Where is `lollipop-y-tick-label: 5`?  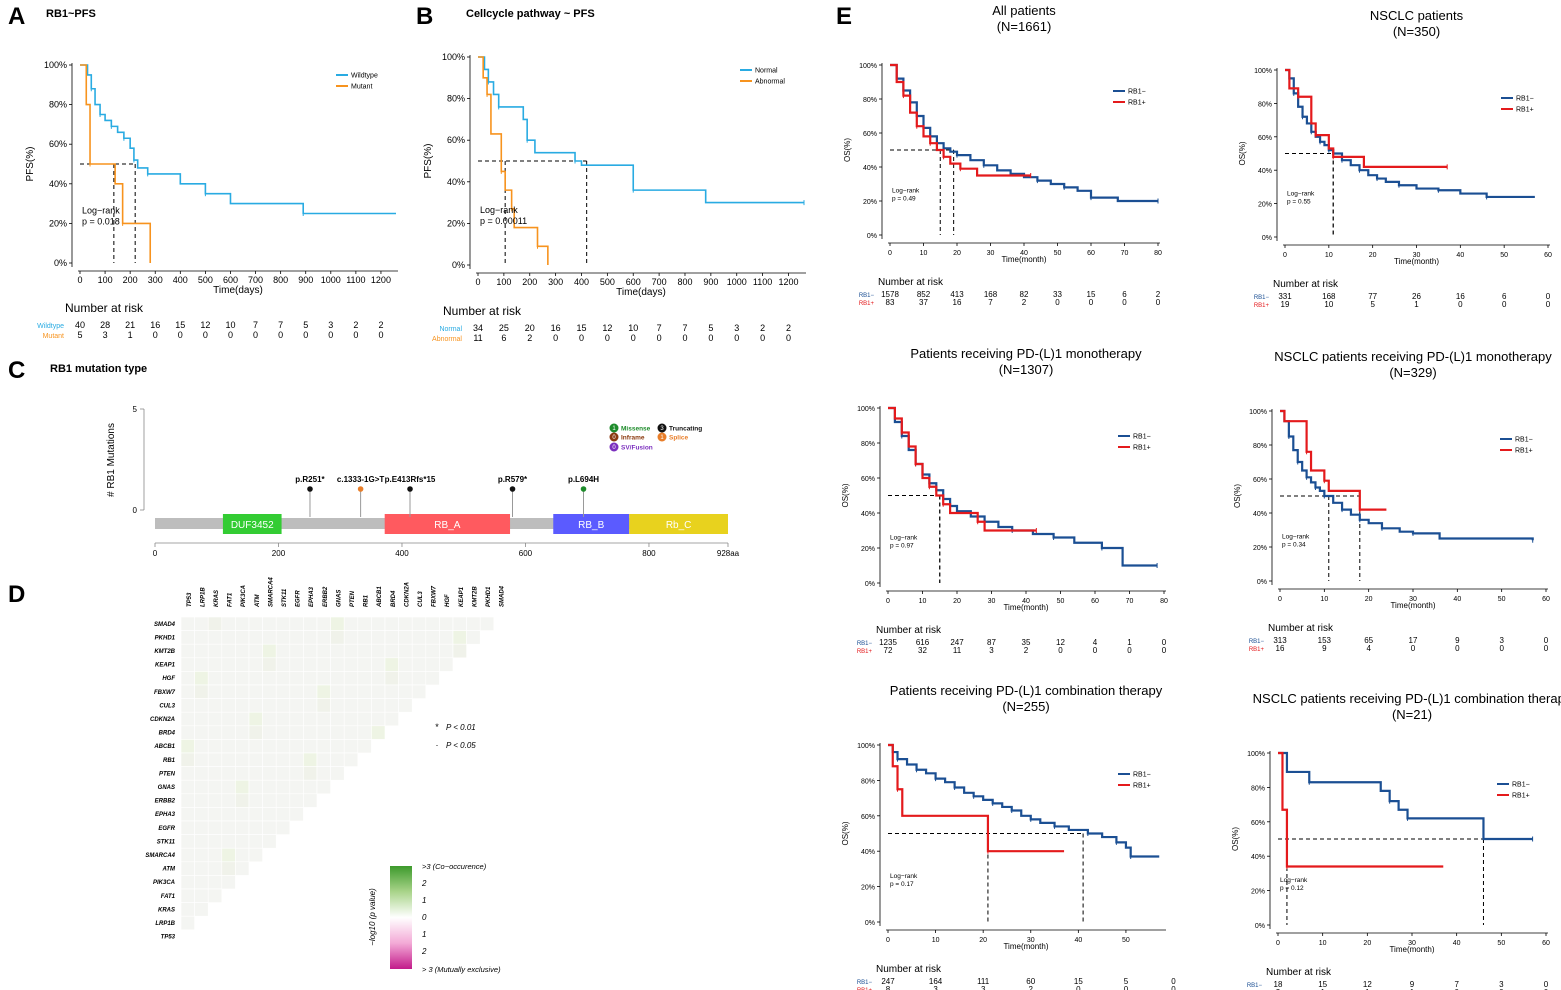 lollipop-y-tick-label: 5 is located at coordinates (135, 409).